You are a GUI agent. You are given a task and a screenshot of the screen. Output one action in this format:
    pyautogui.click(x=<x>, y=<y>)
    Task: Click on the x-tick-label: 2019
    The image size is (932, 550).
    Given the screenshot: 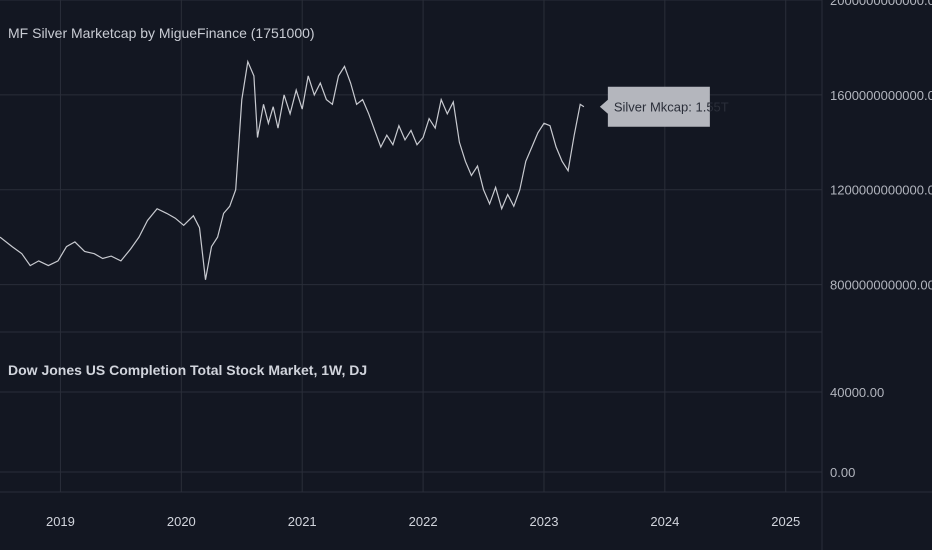 What is the action you would take?
    pyautogui.click(x=60, y=521)
    